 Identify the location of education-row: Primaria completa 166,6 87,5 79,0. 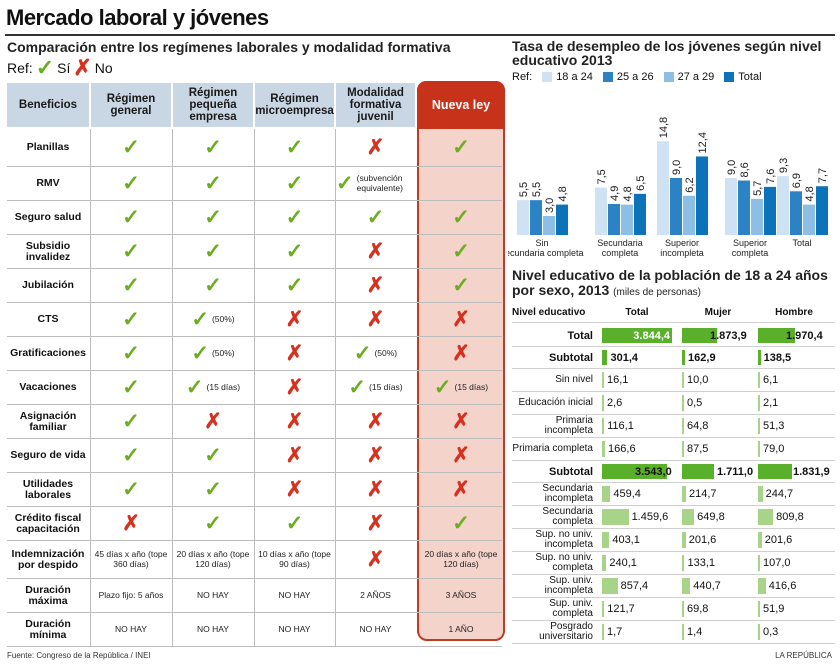
(673, 449).